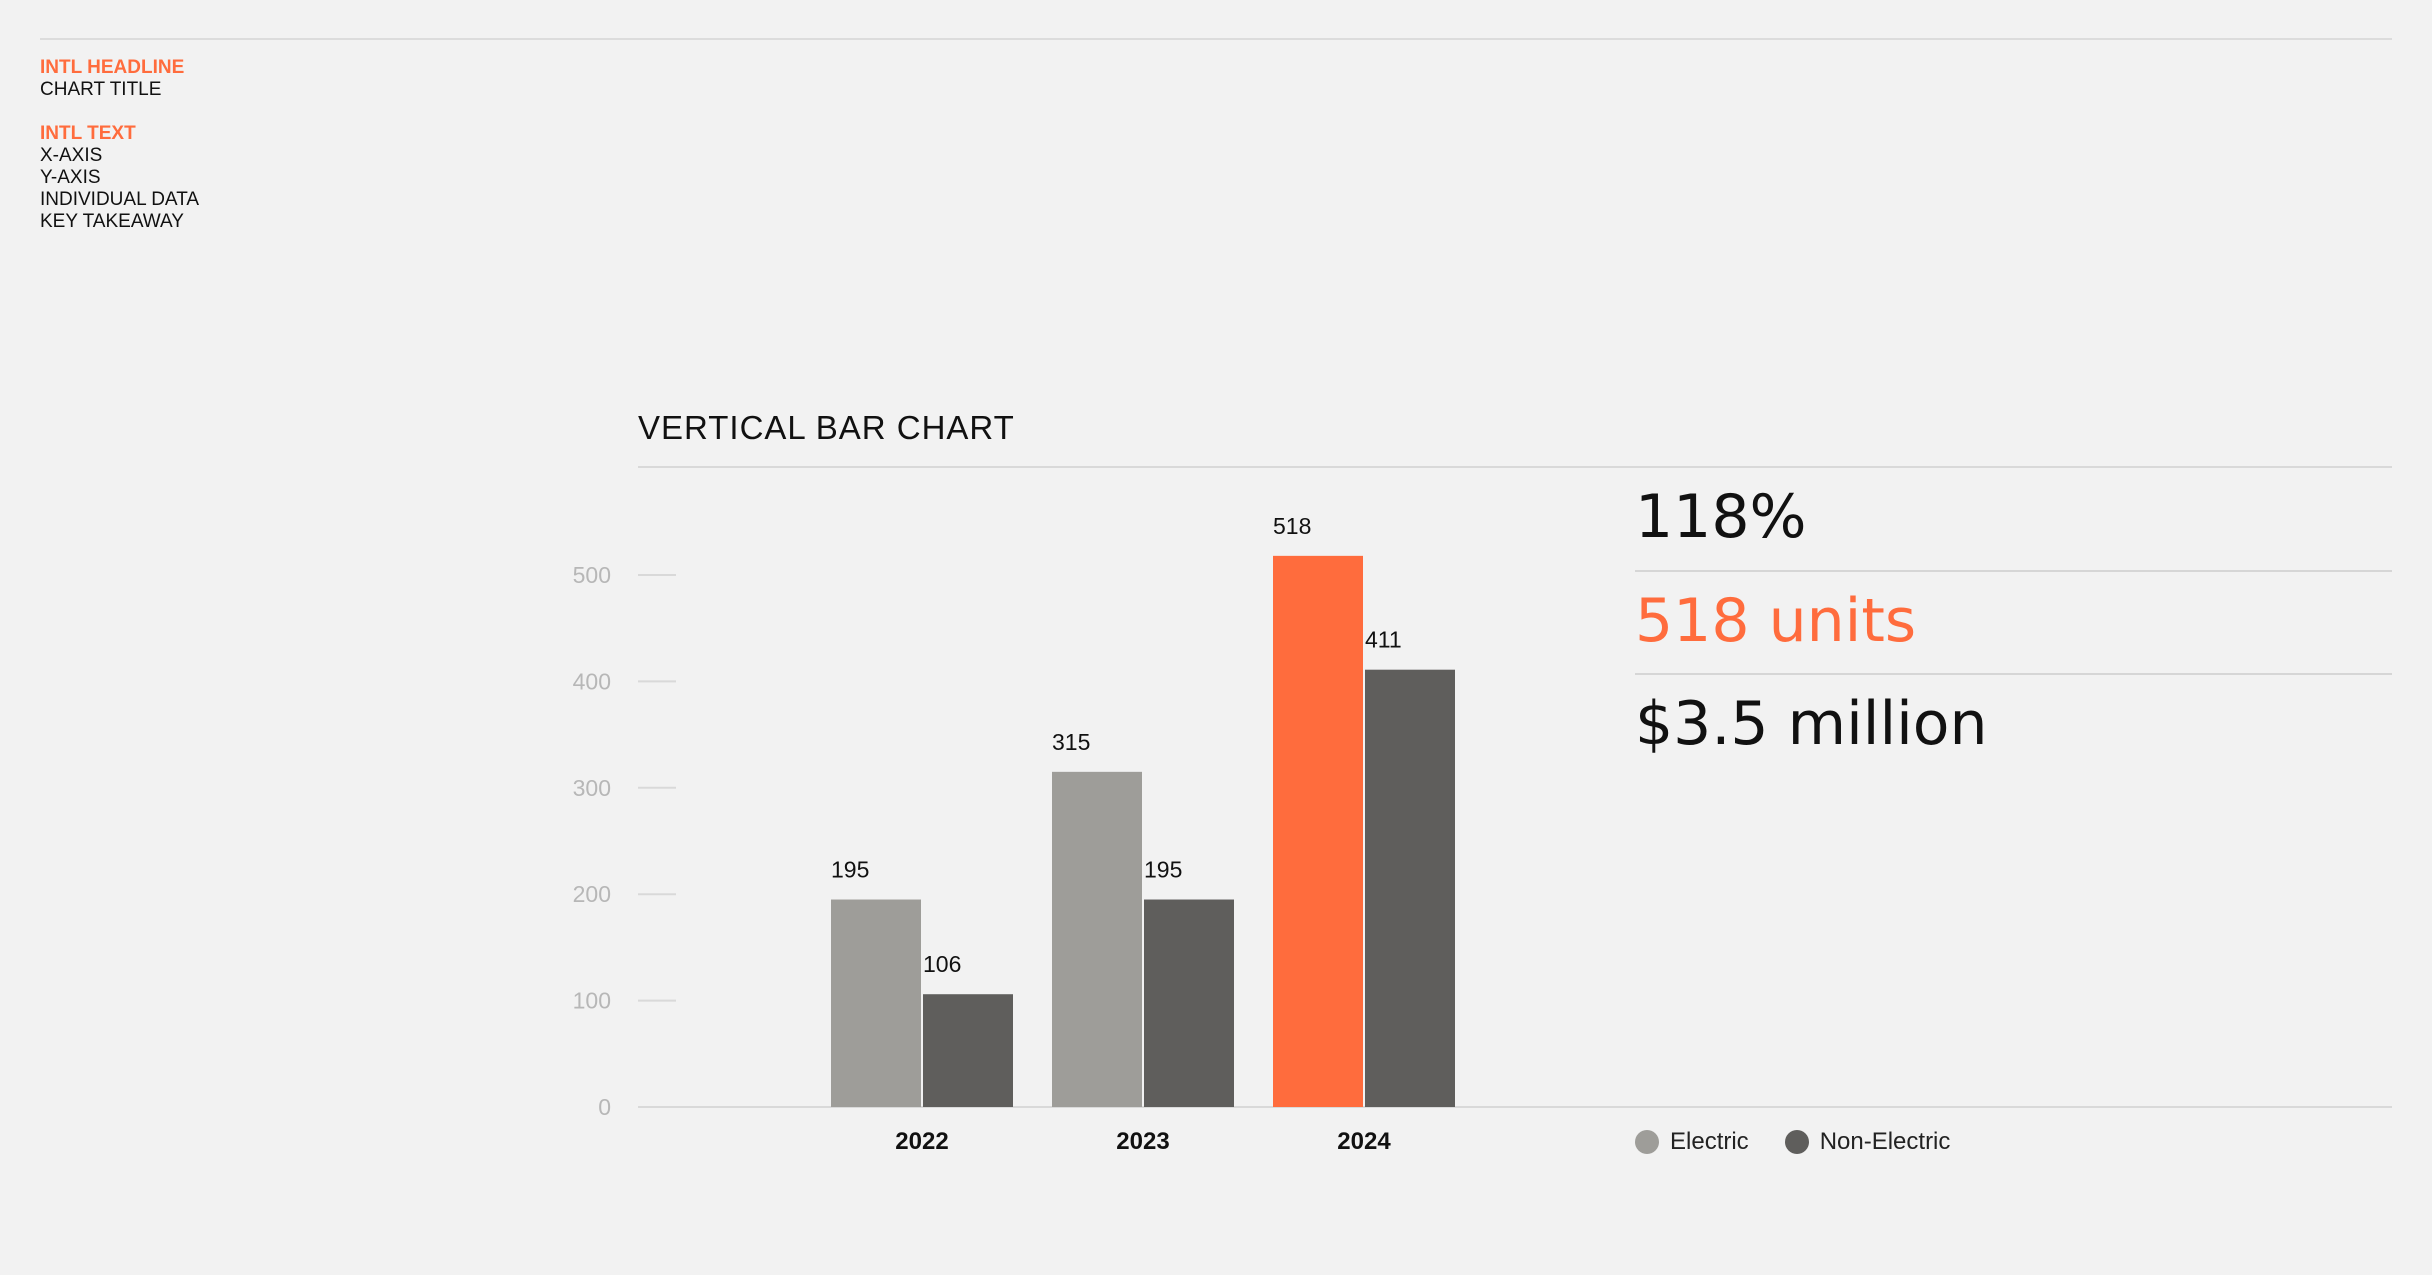 The width and height of the screenshot is (2432, 1275). I want to click on data-label: 411, so click(1383, 640).